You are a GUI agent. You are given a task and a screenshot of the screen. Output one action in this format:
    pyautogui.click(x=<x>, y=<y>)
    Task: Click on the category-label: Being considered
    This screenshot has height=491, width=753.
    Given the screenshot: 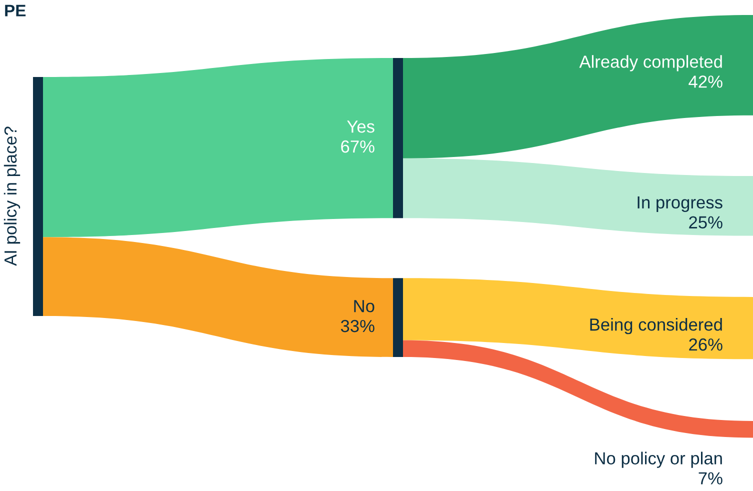 What is the action you would take?
    pyautogui.click(x=656, y=326)
    